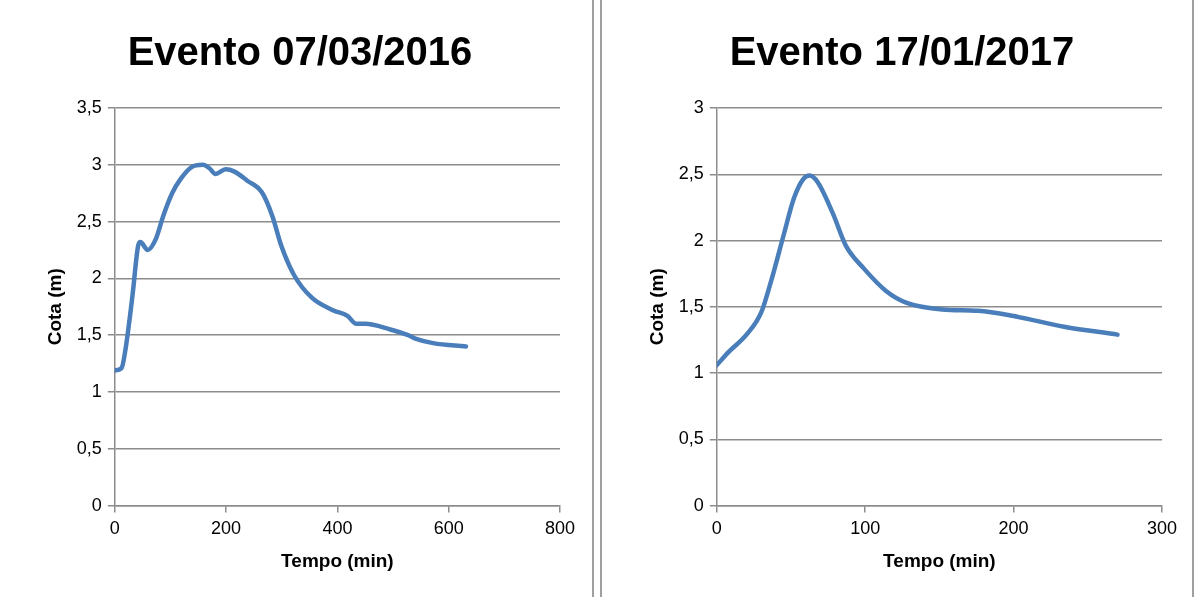 Image resolution: width=1198 pixels, height=597 pixels. What do you see at coordinates (865, 528) in the screenshot?
I see `x-tick-label: 100` at bounding box center [865, 528].